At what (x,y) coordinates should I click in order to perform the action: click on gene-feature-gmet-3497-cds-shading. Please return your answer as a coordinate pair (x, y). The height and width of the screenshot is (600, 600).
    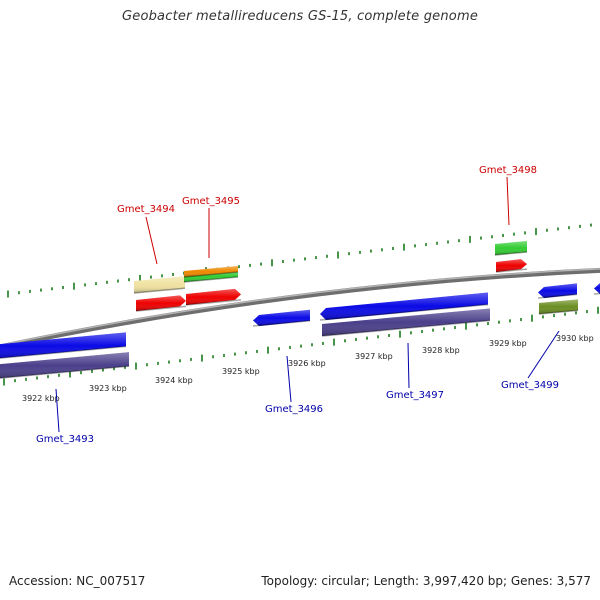
    Looking at the image, I should click on (404, 306).